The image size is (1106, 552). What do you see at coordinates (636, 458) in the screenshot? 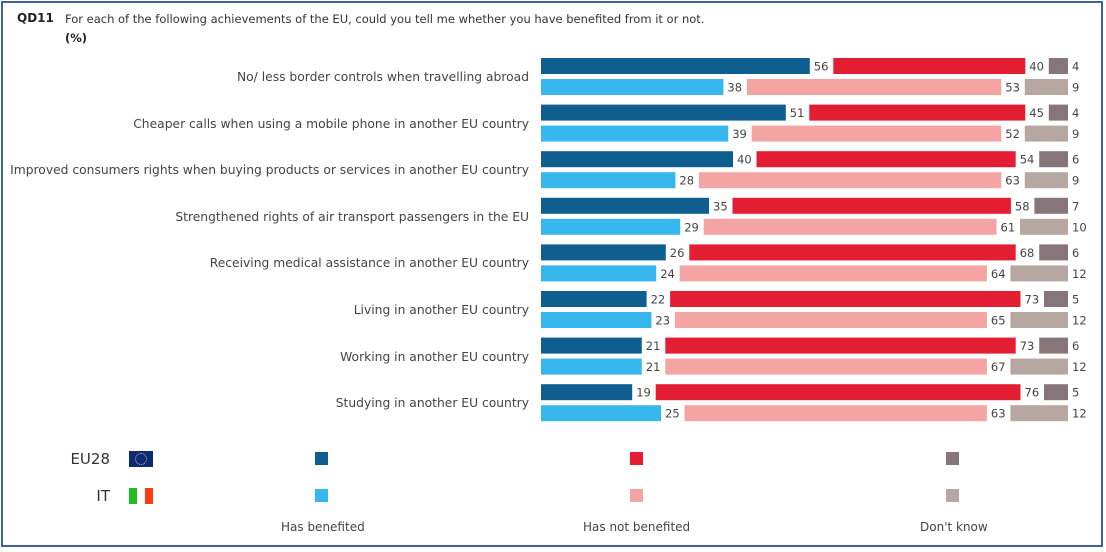
I see `legend-swatch-eu-not-benefited` at bounding box center [636, 458].